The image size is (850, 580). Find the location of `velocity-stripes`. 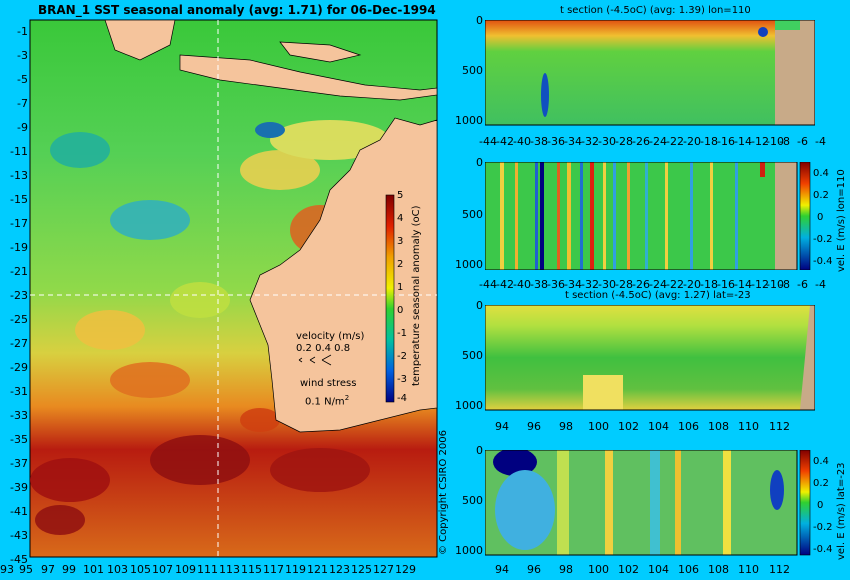

velocity-stripes is located at coordinates (632, 216).